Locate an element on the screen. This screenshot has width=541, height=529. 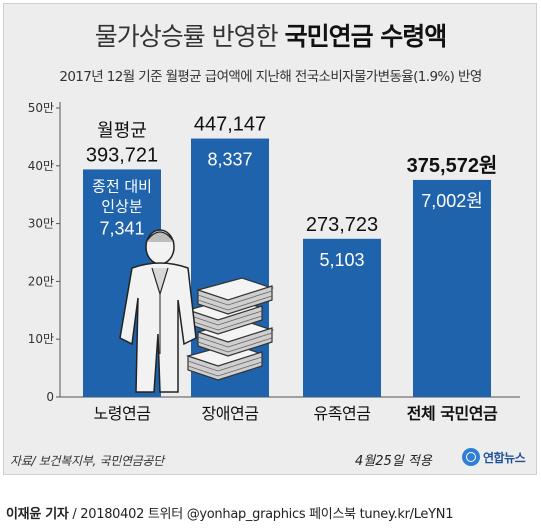
y-tick-label: 30만 is located at coordinates (41, 224).